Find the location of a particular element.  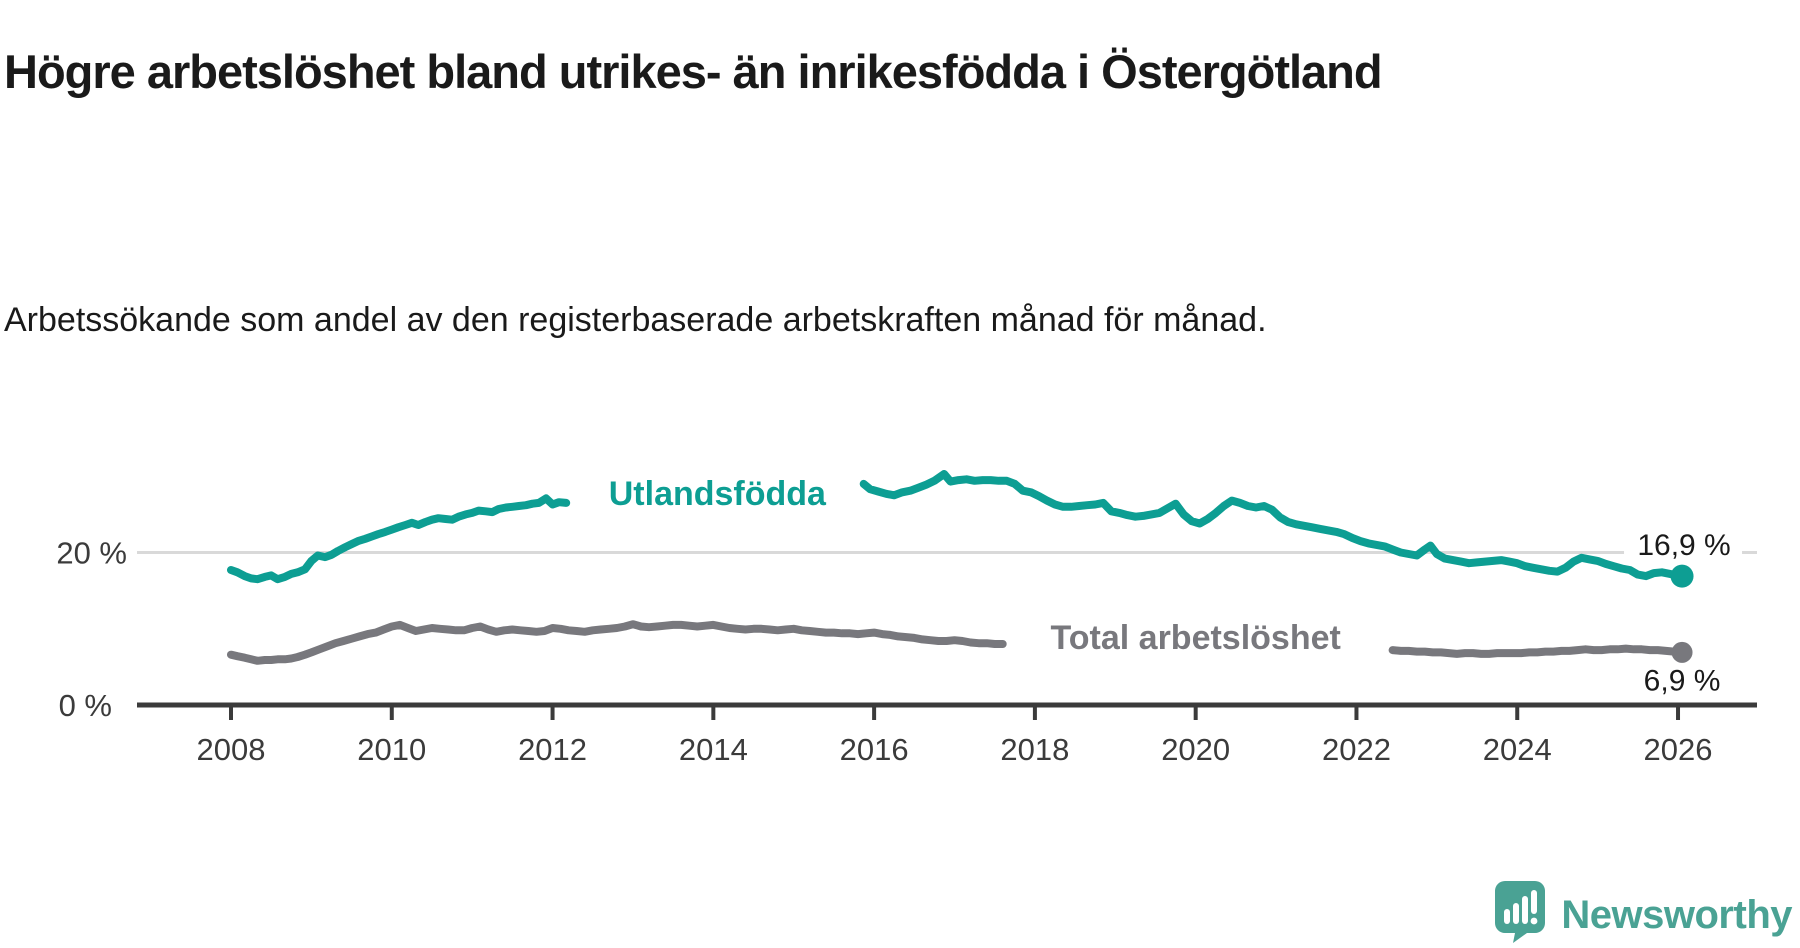

x-tick-label-2008: 2008 is located at coordinates (231, 749).